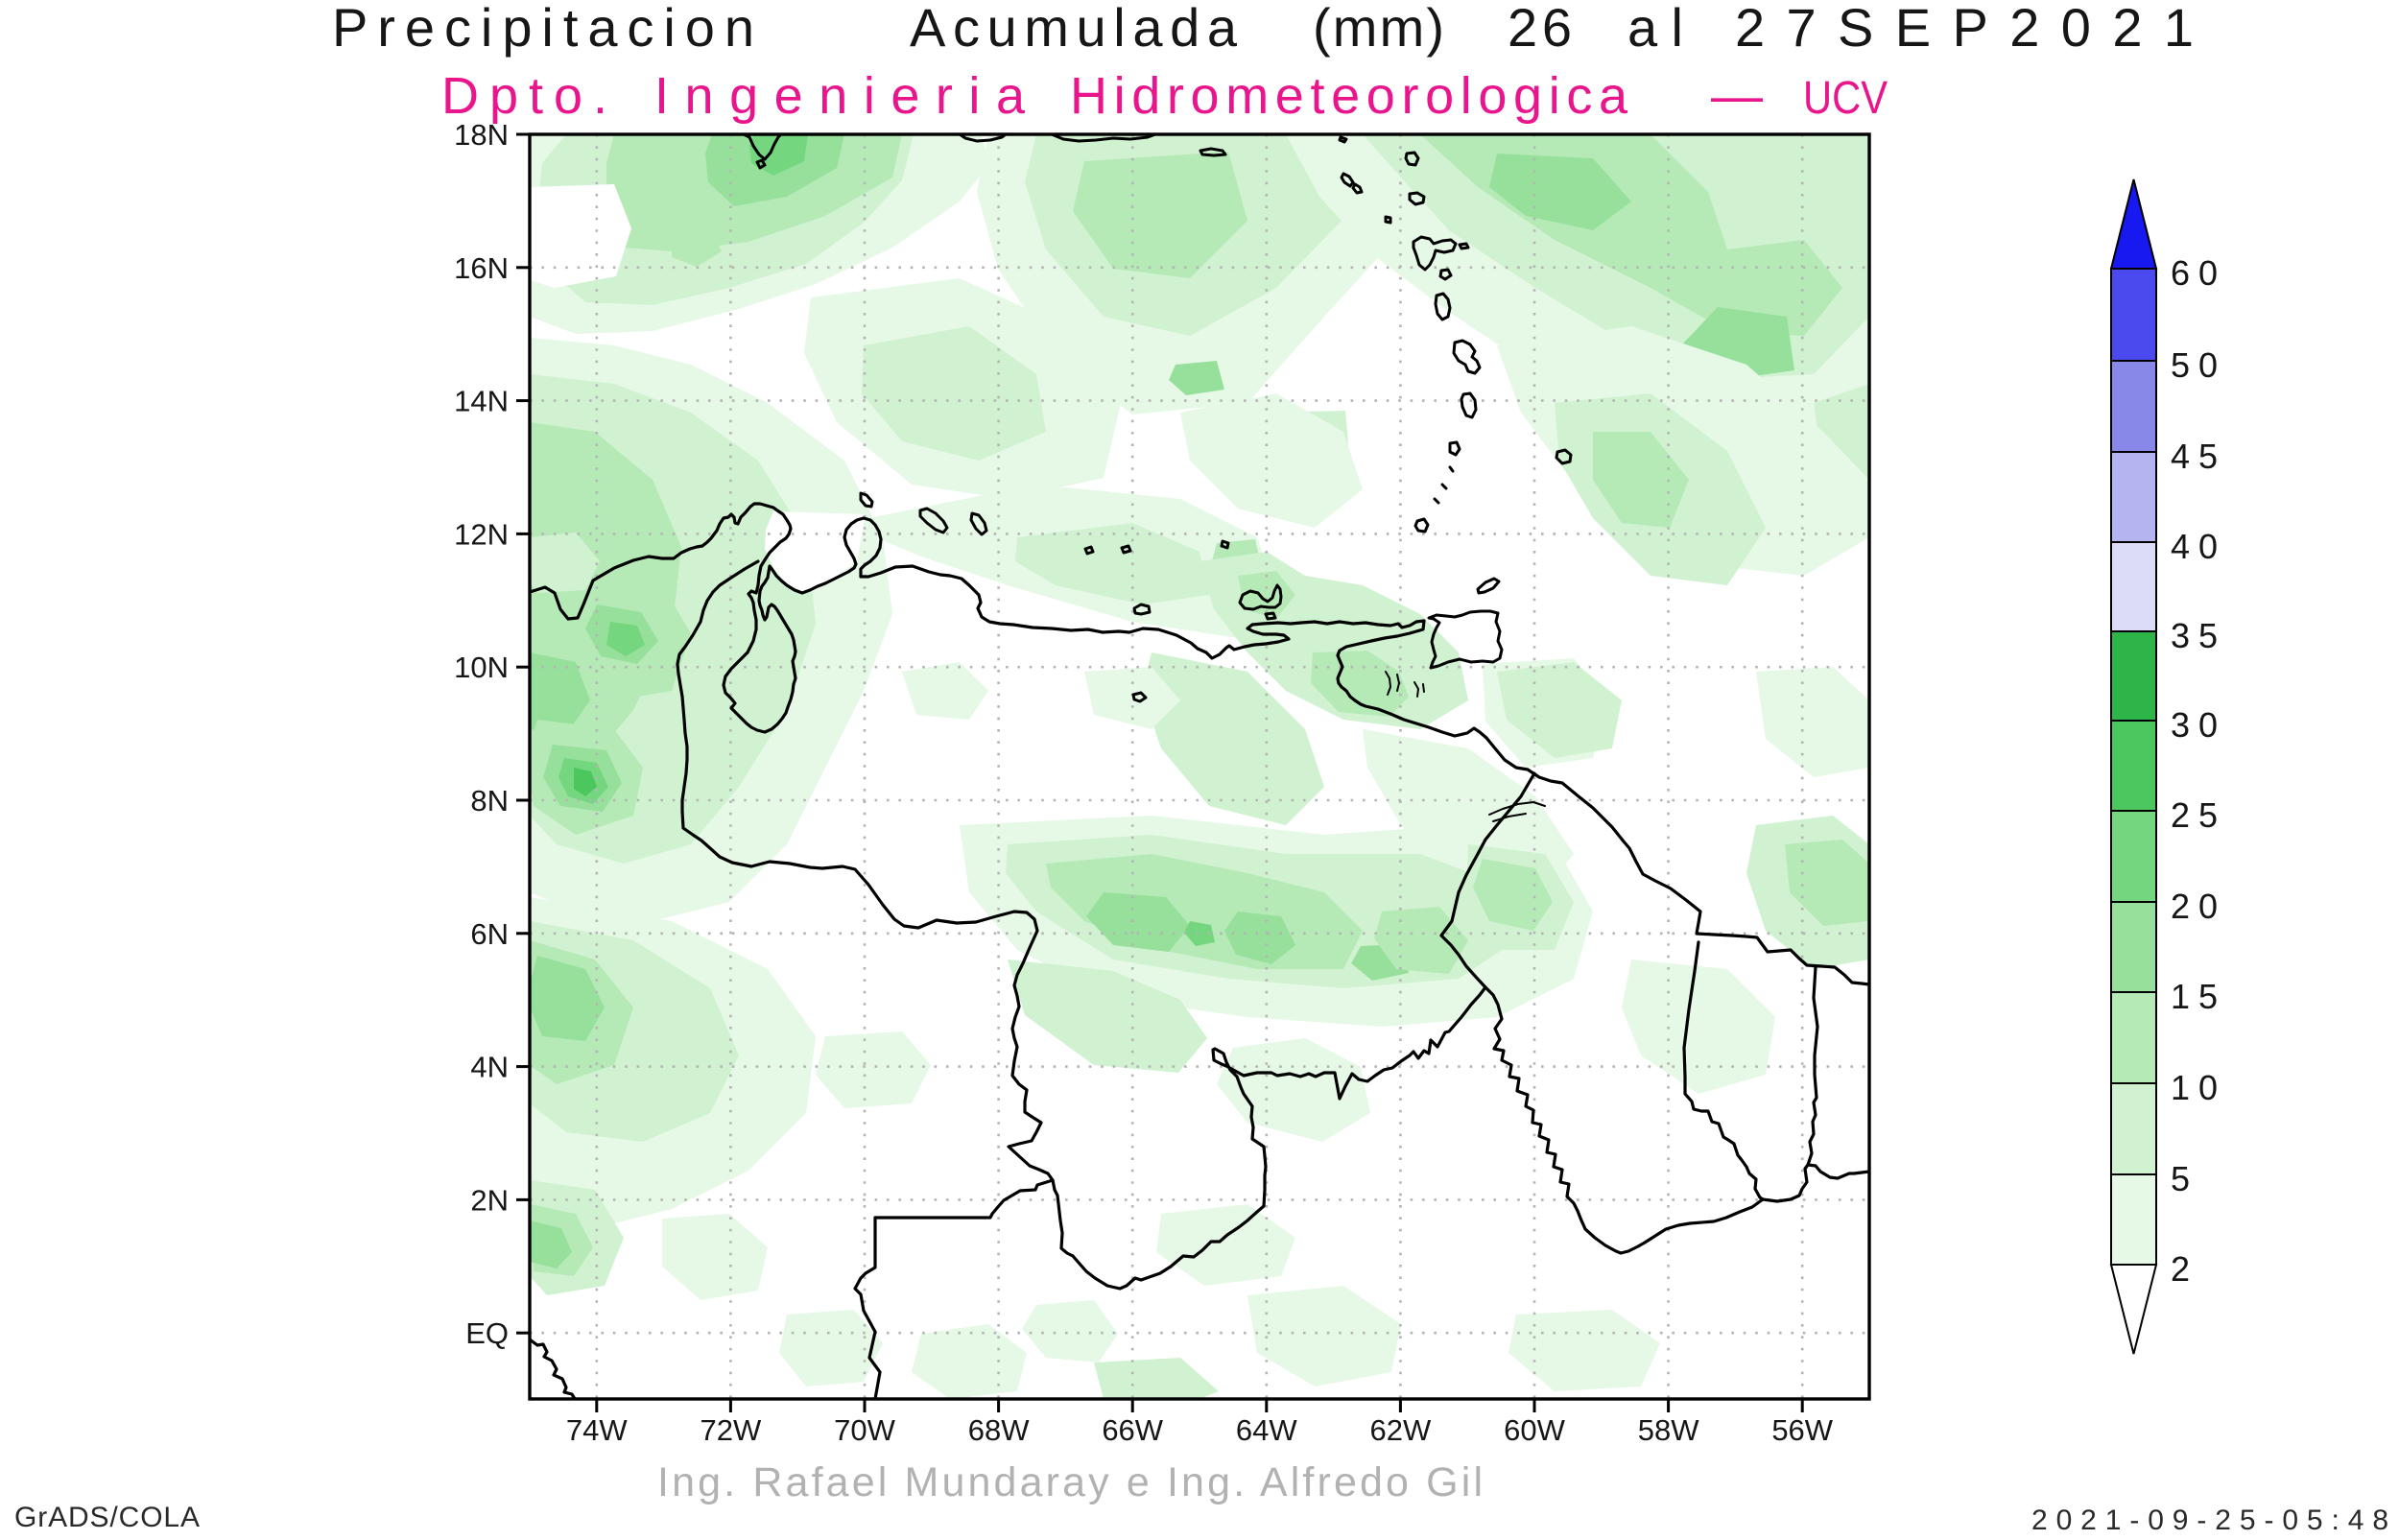 The height and width of the screenshot is (1540, 2399). What do you see at coordinates (2181, 1269) in the screenshot?
I see `svg-text: 2` at bounding box center [2181, 1269].